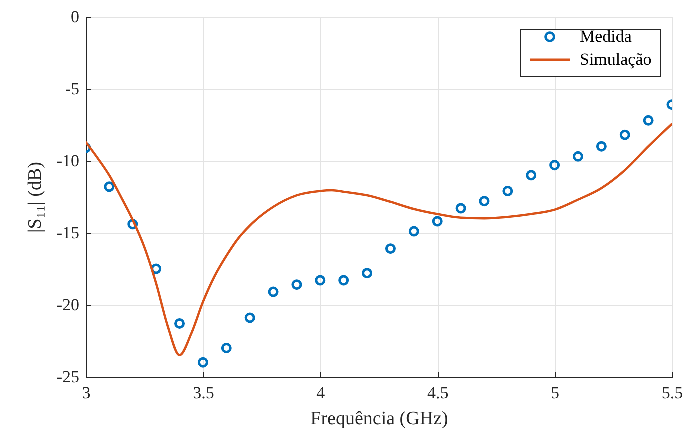 This screenshot has width=687, height=441. Describe the element at coordinates (203, 393) in the screenshot. I see `x-tick-label: 3.5` at that location.